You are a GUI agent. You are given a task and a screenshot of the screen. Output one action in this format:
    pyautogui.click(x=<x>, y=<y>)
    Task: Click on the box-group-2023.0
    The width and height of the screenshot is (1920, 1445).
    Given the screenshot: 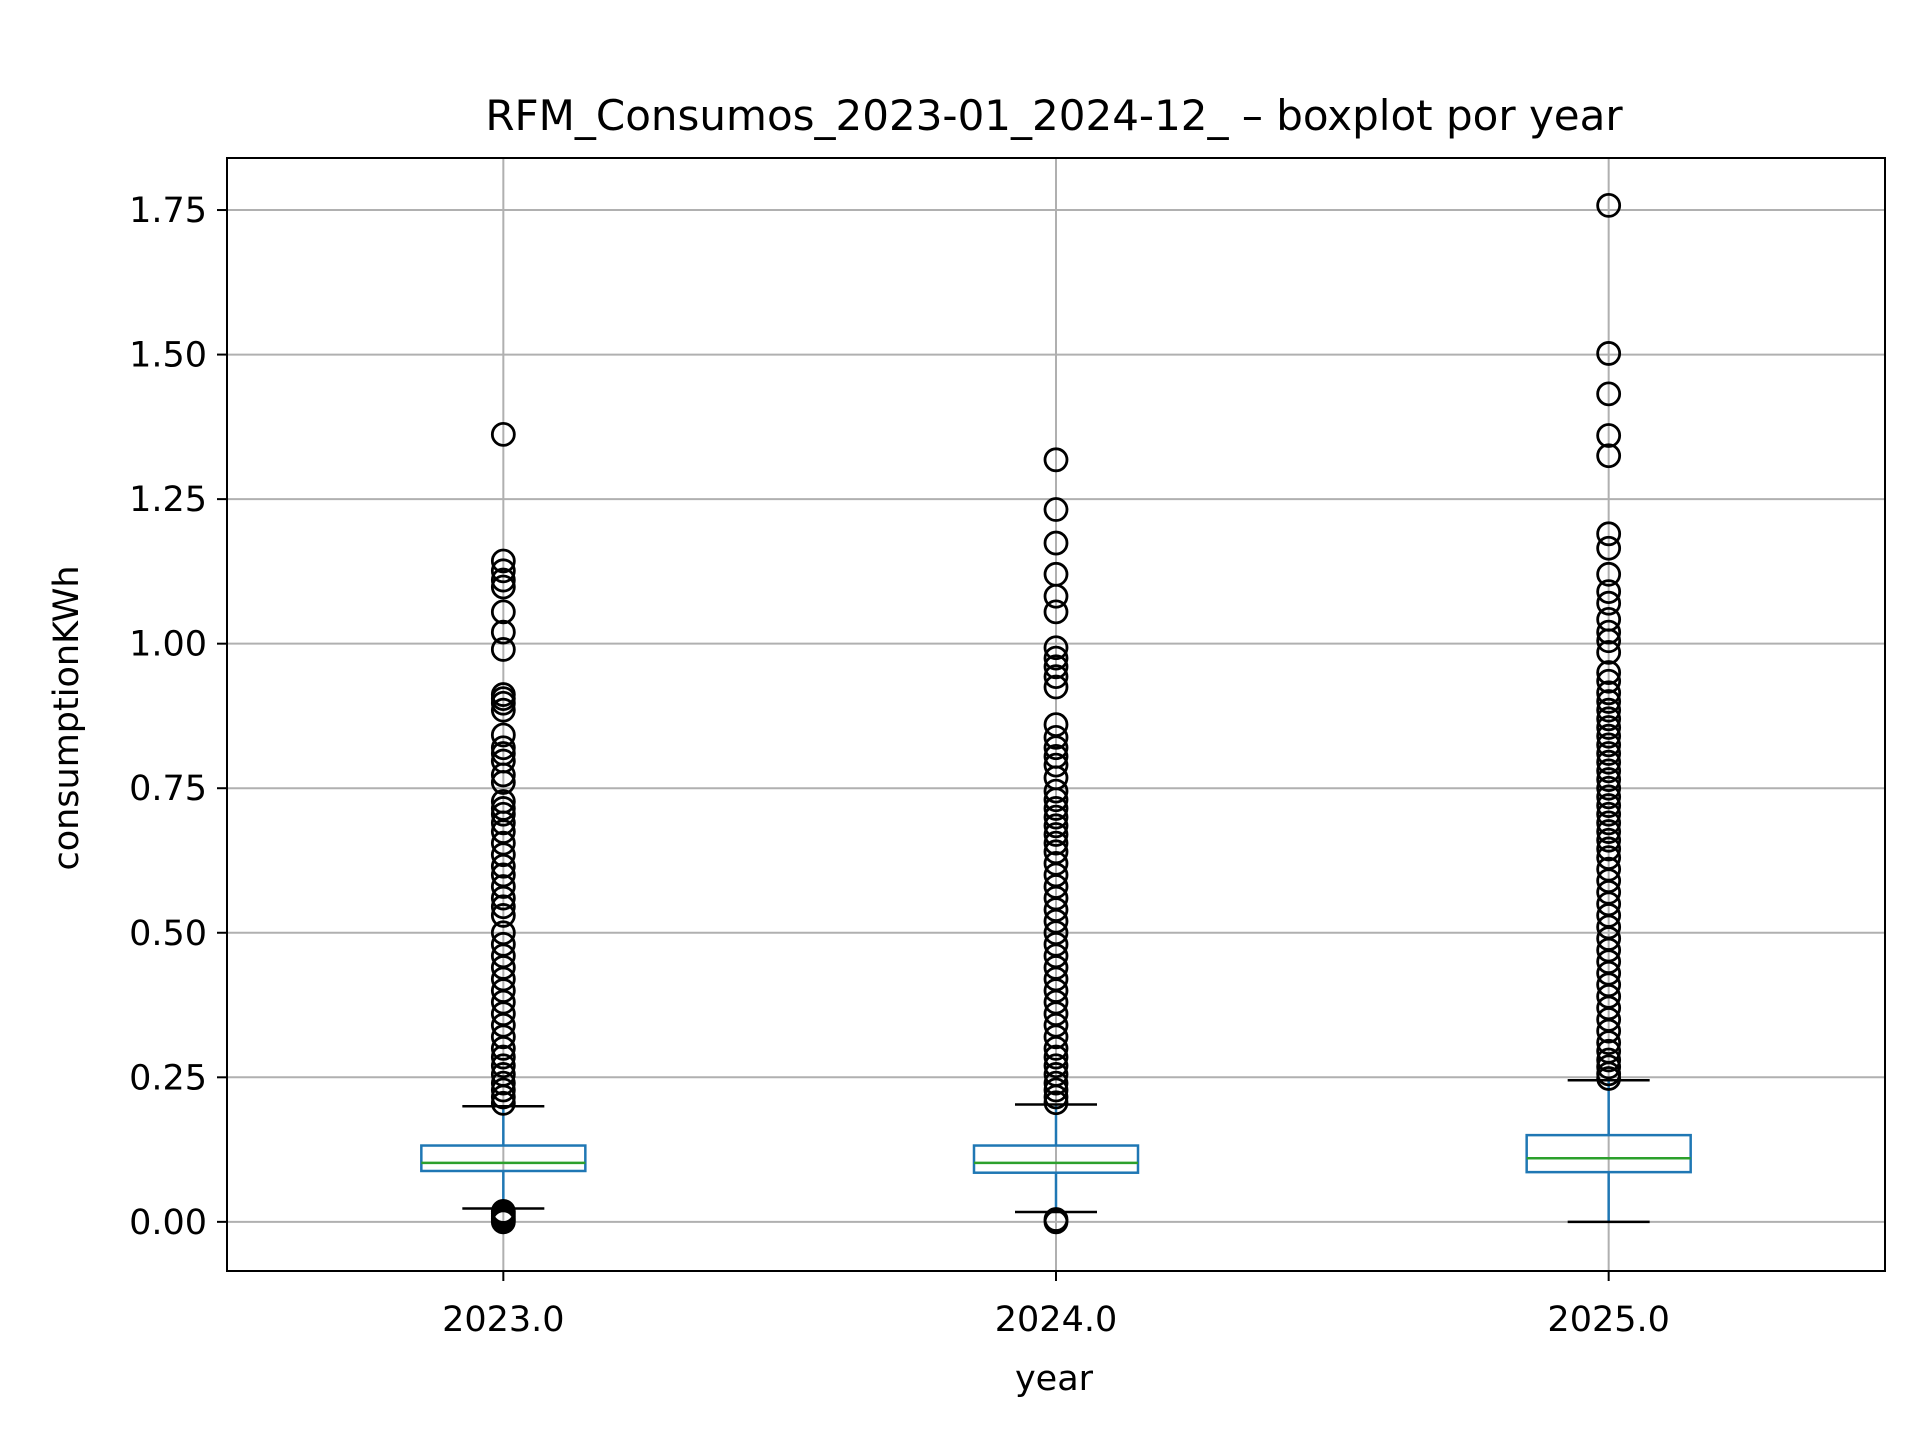 What is the action you would take?
    pyautogui.click(x=503, y=828)
    